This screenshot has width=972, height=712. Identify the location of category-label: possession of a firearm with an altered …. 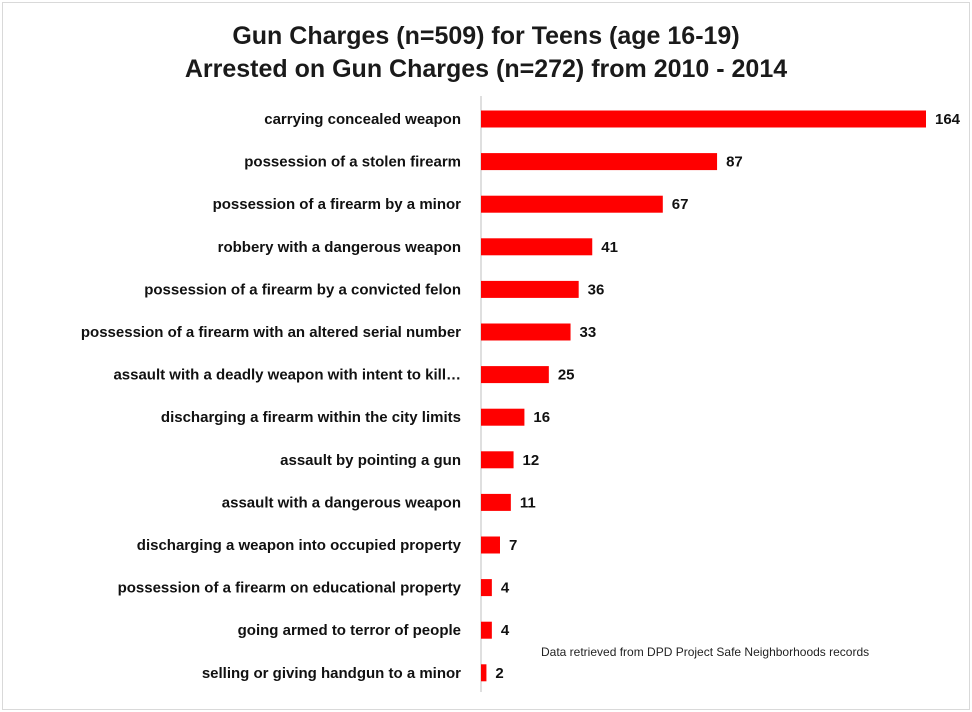
(271, 332).